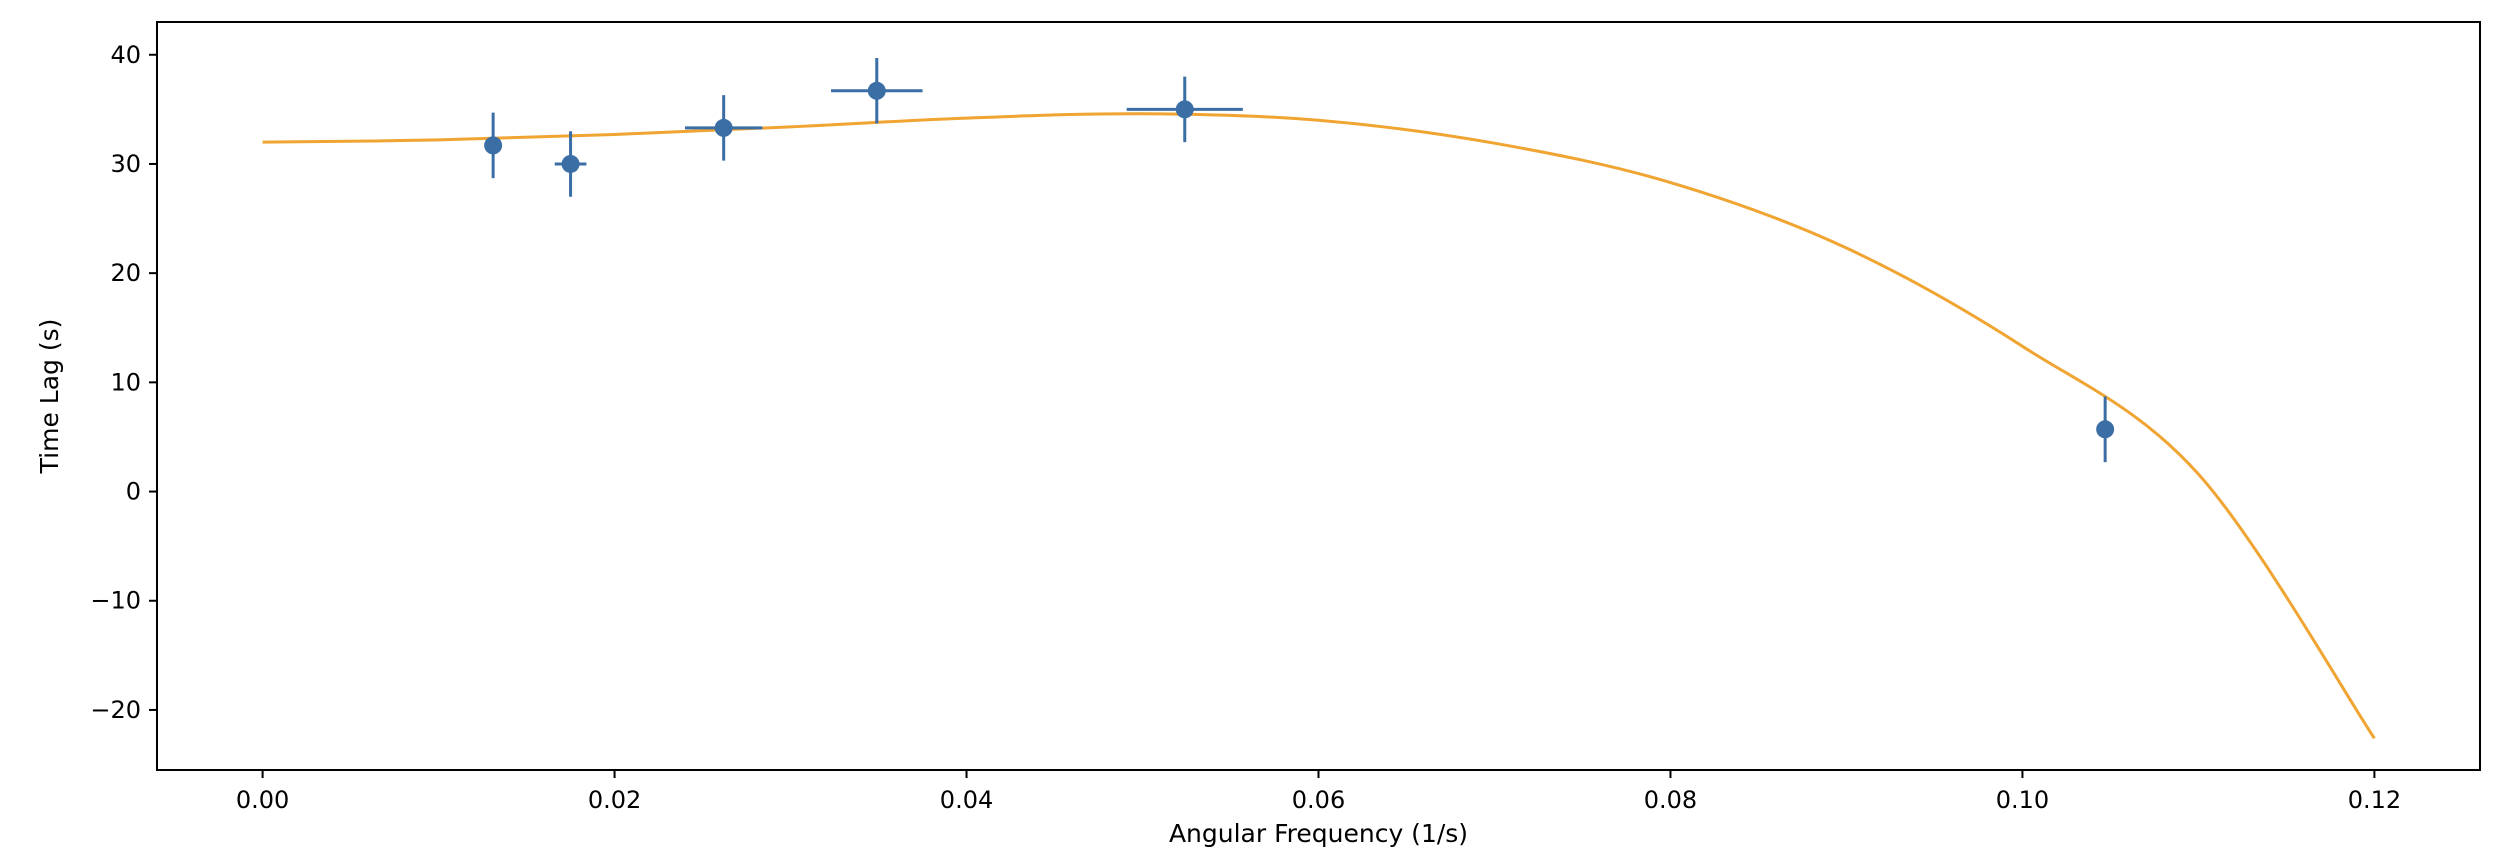 The image size is (2504, 856). Describe the element at coordinates (49, 397) in the screenshot. I see `y-axis-label: Time Lag (s)` at that location.